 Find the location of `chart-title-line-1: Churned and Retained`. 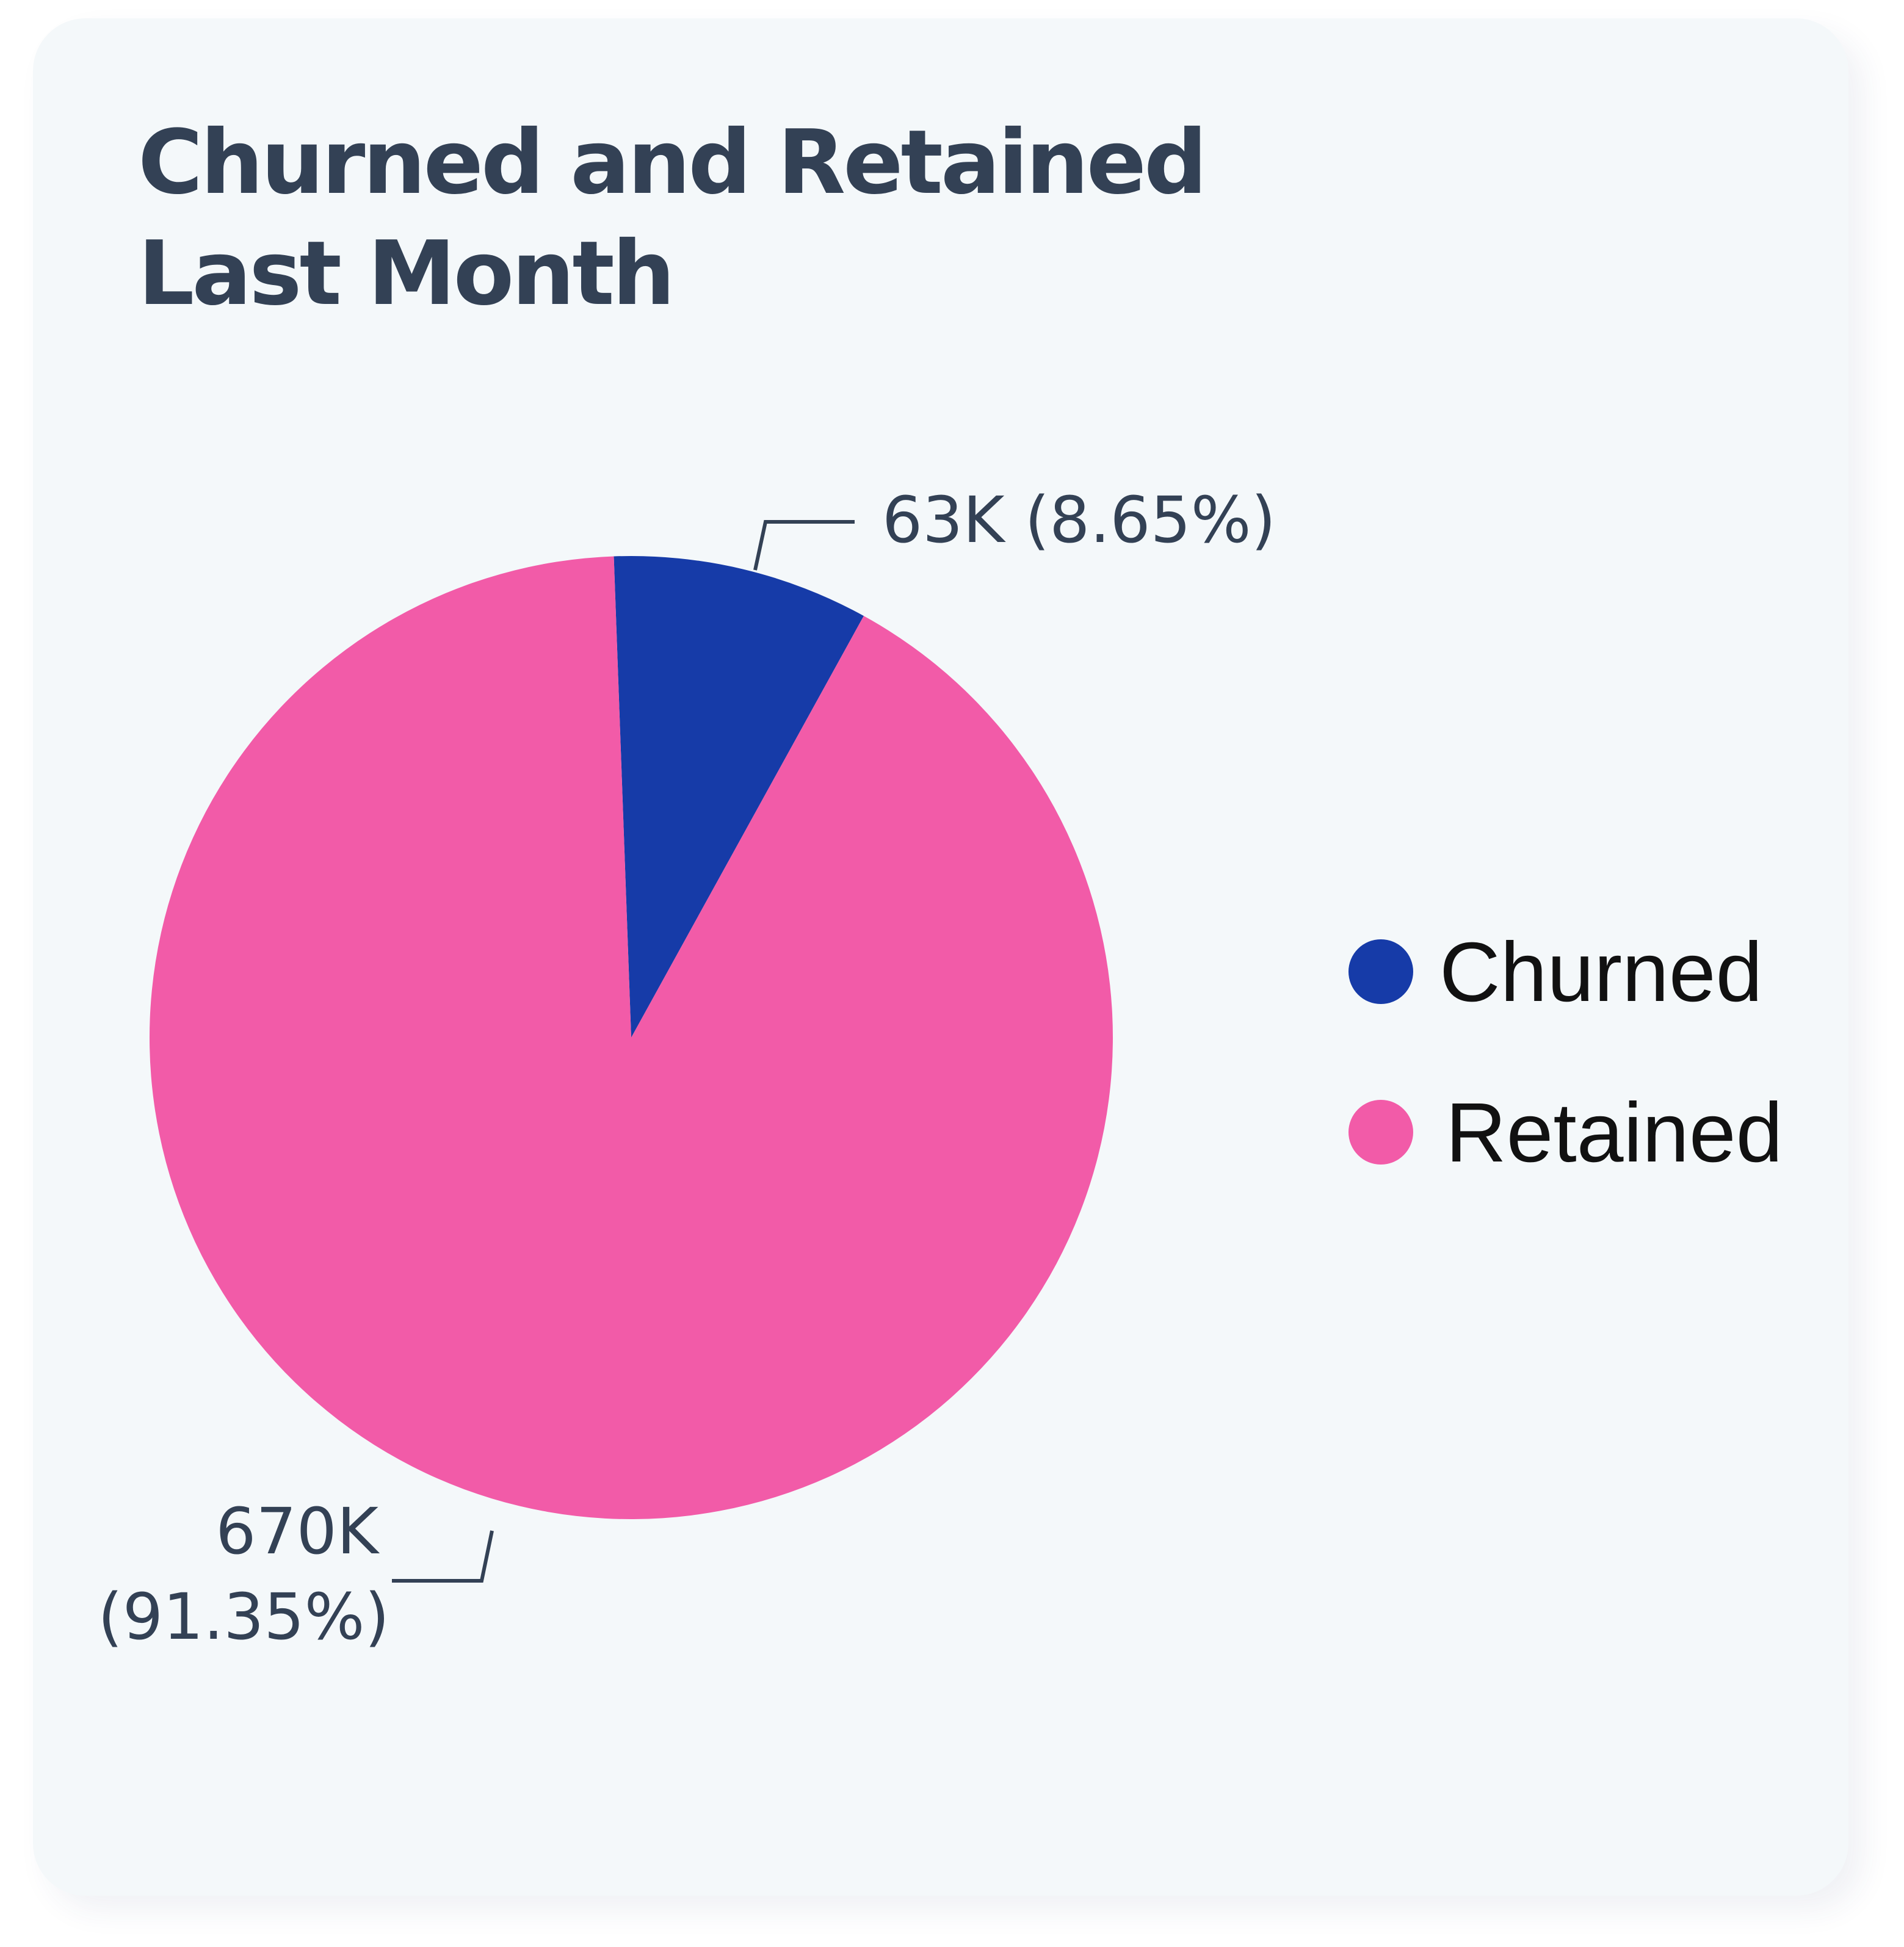

chart-title-line-1: Churned and Retained is located at coordinates (672, 162).